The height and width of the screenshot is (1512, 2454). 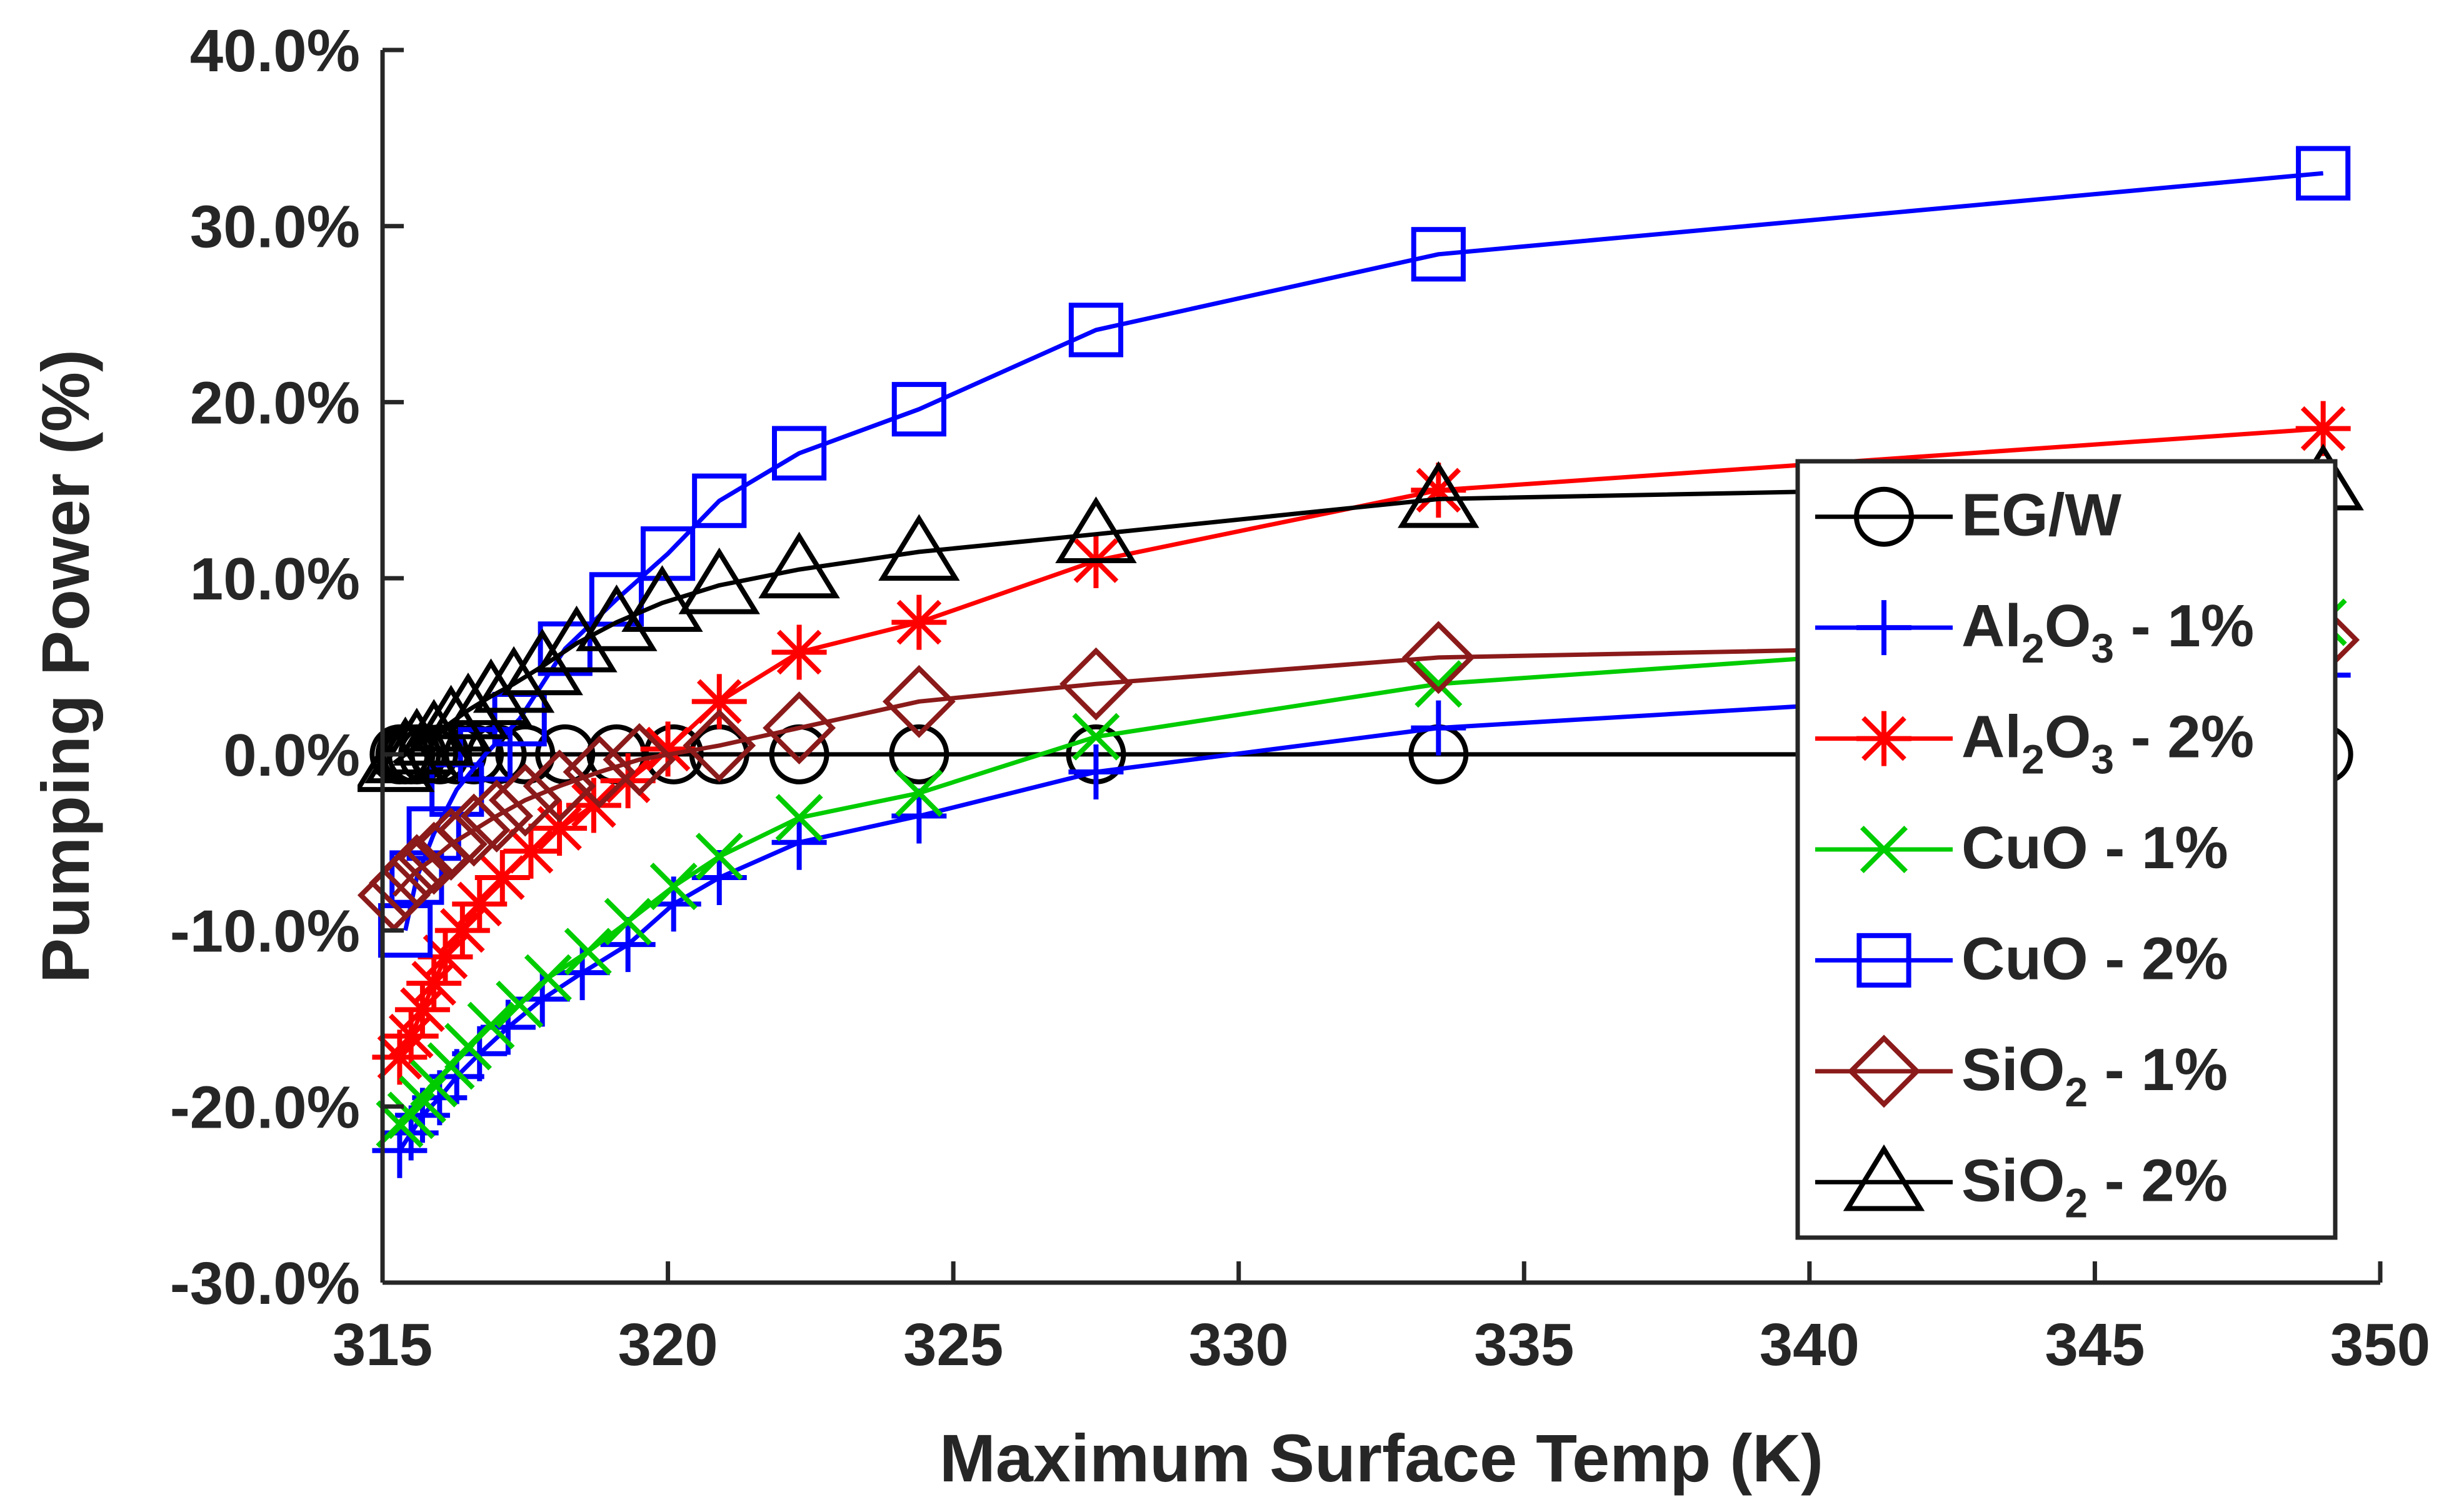 What do you see at coordinates (383, 1344) in the screenshot?
I see `x-tick-label: 315` at bounding box center [383, 1344].